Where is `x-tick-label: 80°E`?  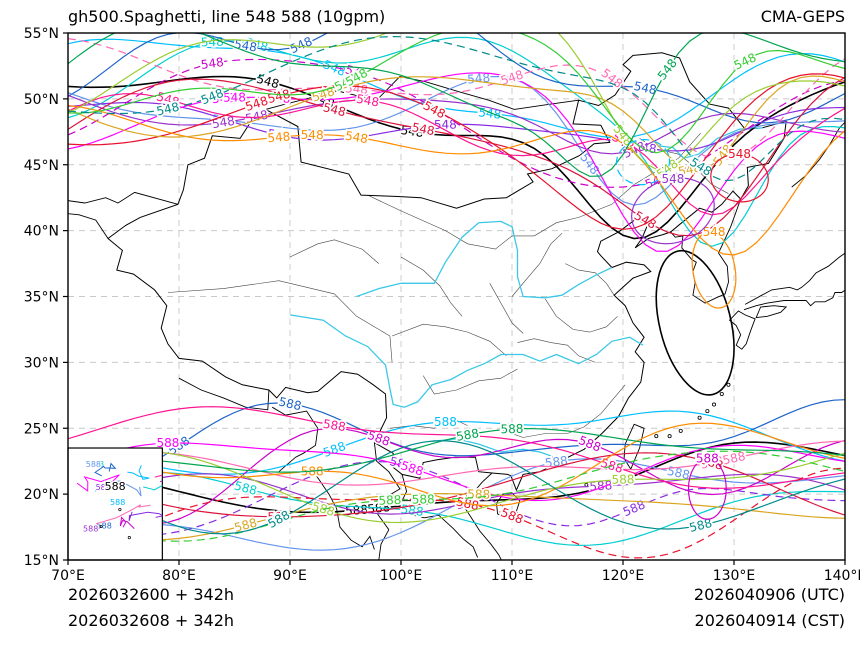 x-tick-label: 80°E is located at coordinates (179, 576).